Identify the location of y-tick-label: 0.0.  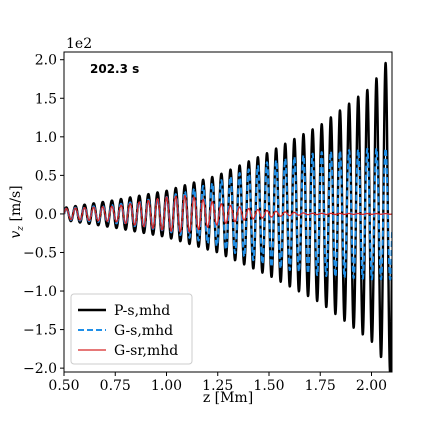
(46, 215).